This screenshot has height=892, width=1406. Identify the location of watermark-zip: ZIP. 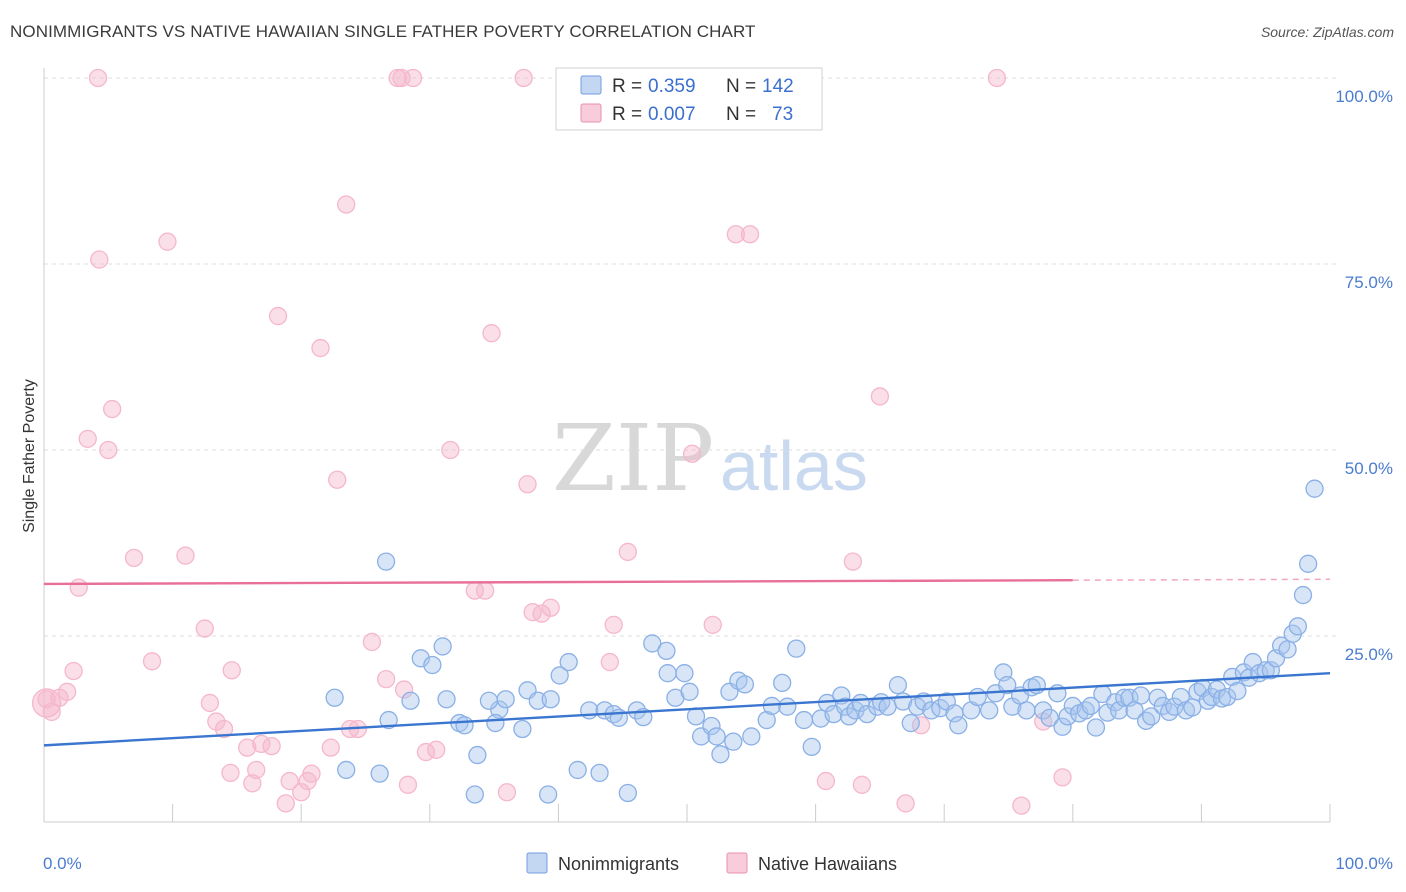
(633, 458).